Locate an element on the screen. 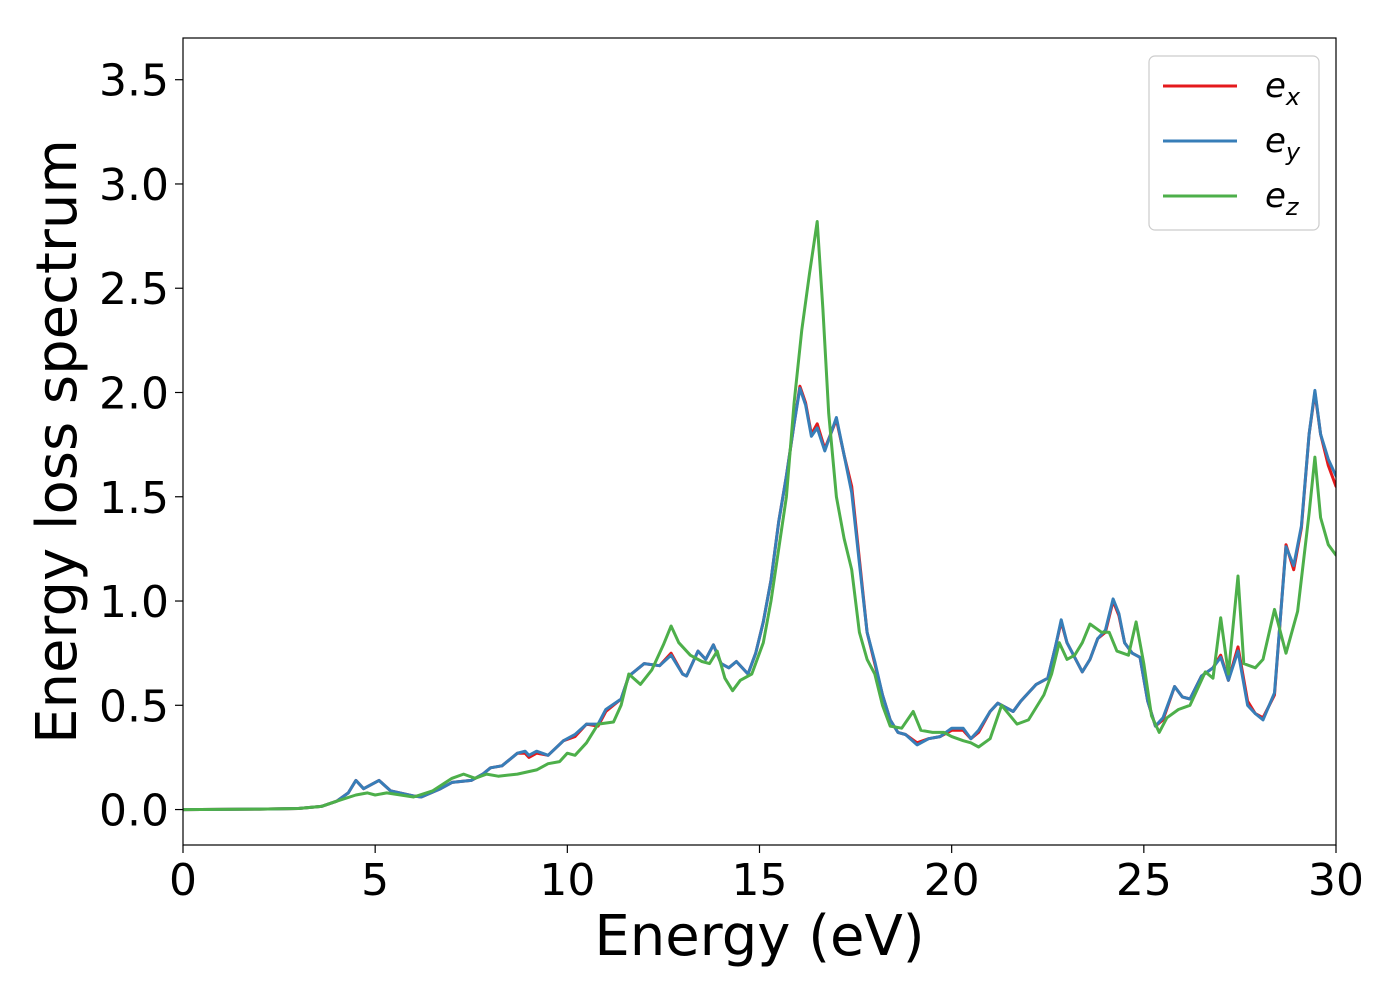 The image size is (1400, 1000). y-tick-label: 3.5 is located at coordinates (134, 81).